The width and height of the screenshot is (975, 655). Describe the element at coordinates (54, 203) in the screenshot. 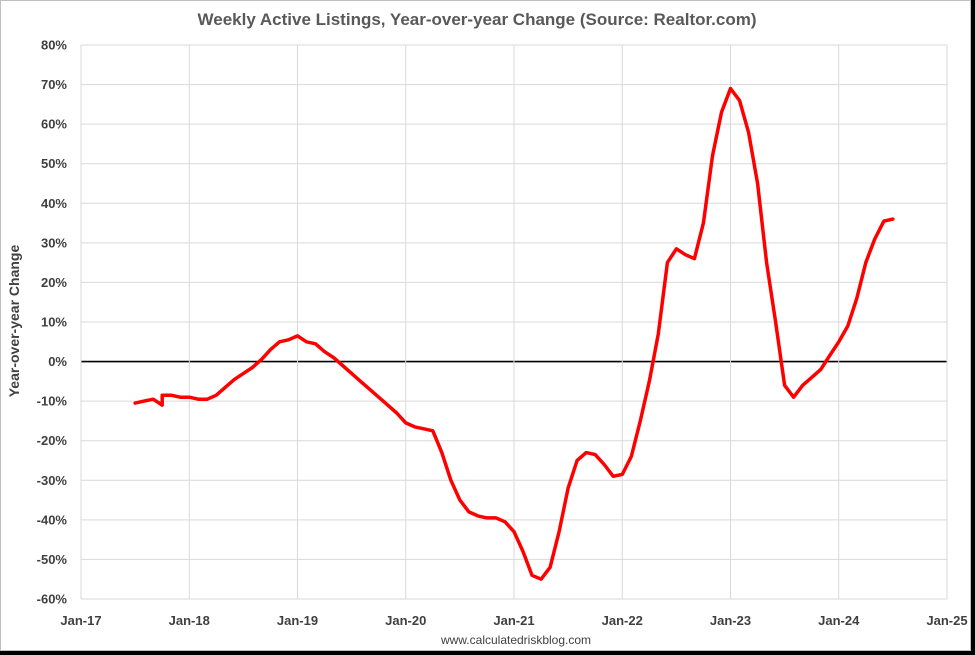

I see `y-tick-label: 40%` at that location.